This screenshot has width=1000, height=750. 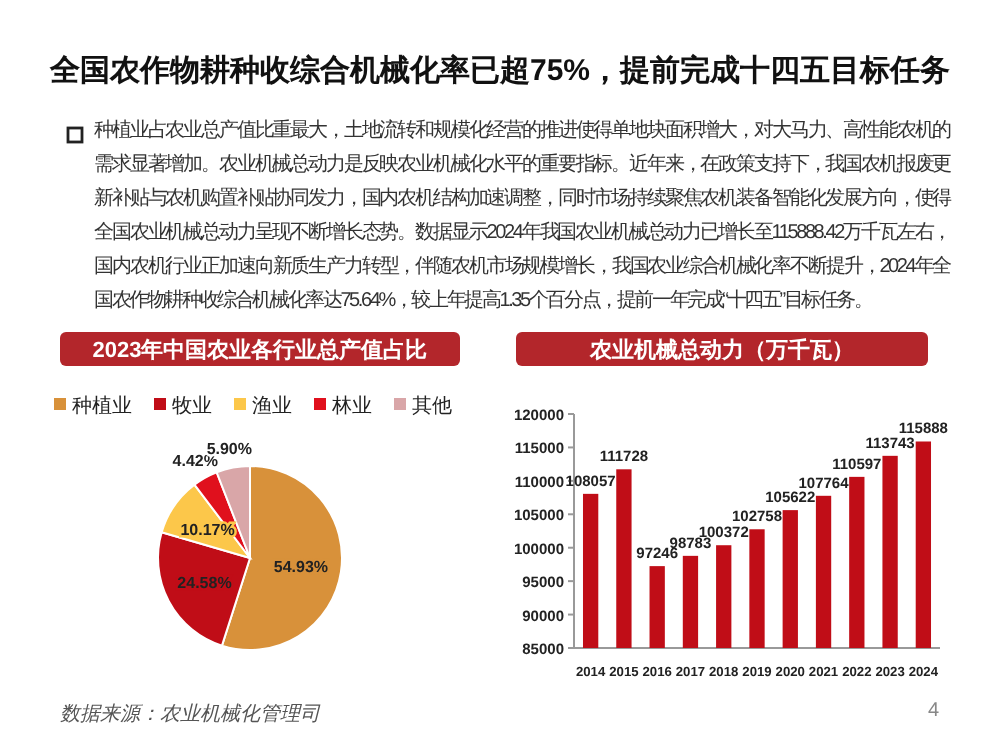 I want to click on chart-title: 2023年中国农业各行业总产值占比, so click(x=260, y=350).